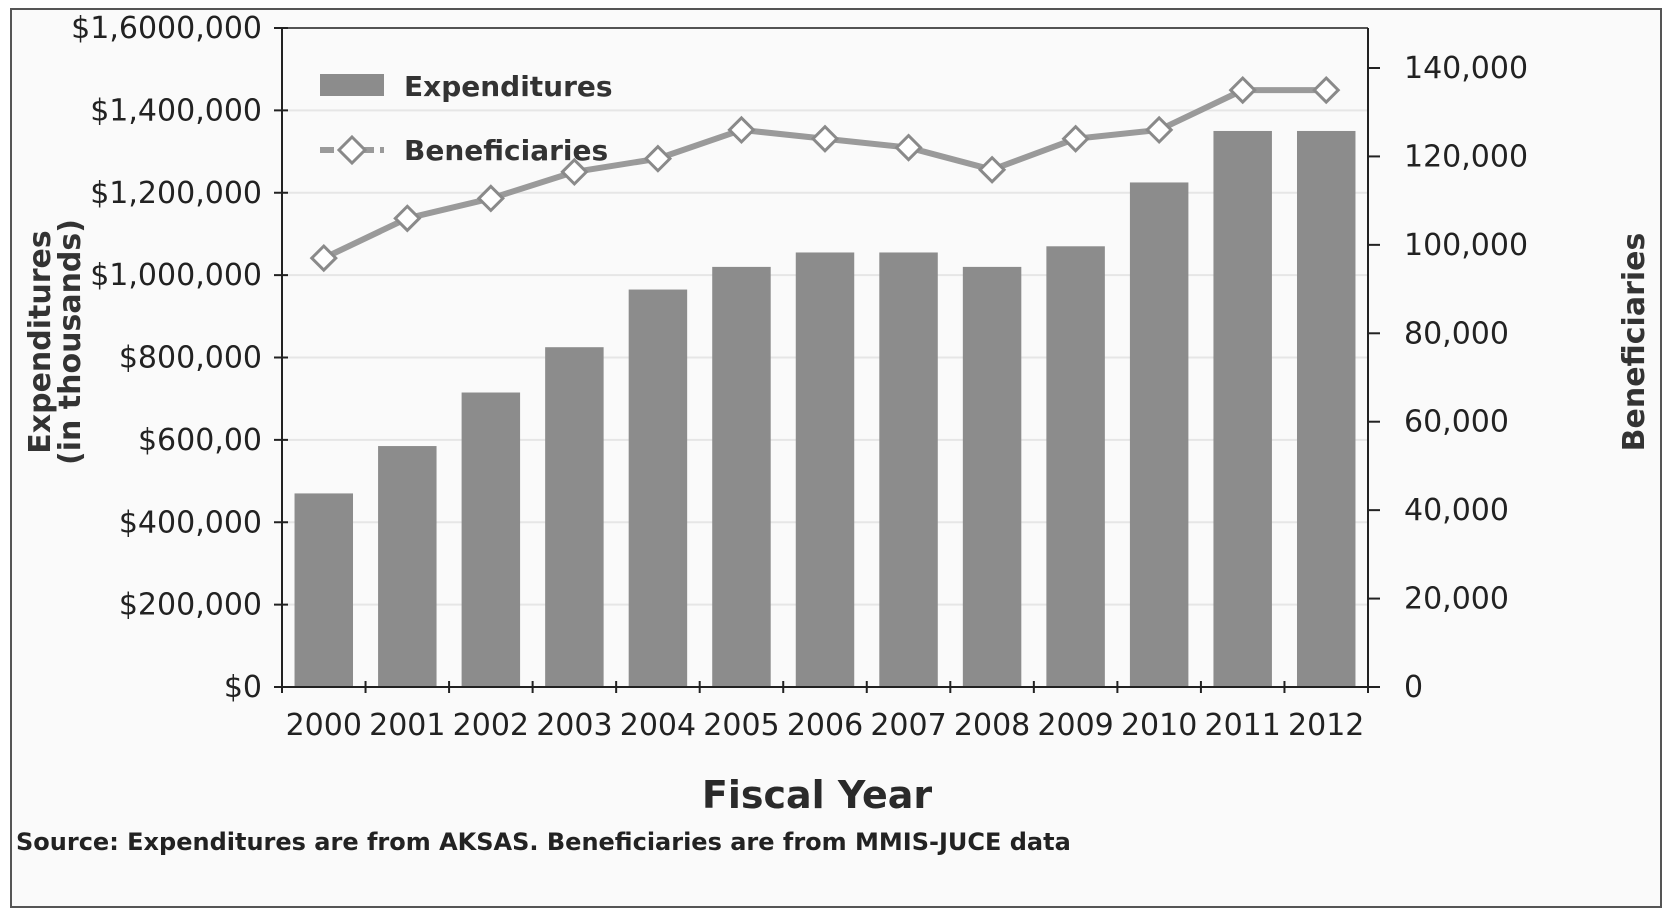 This screenshot has width=1676, height=919. I want to click on left-tick-label: $800,000, so click(190, 358).